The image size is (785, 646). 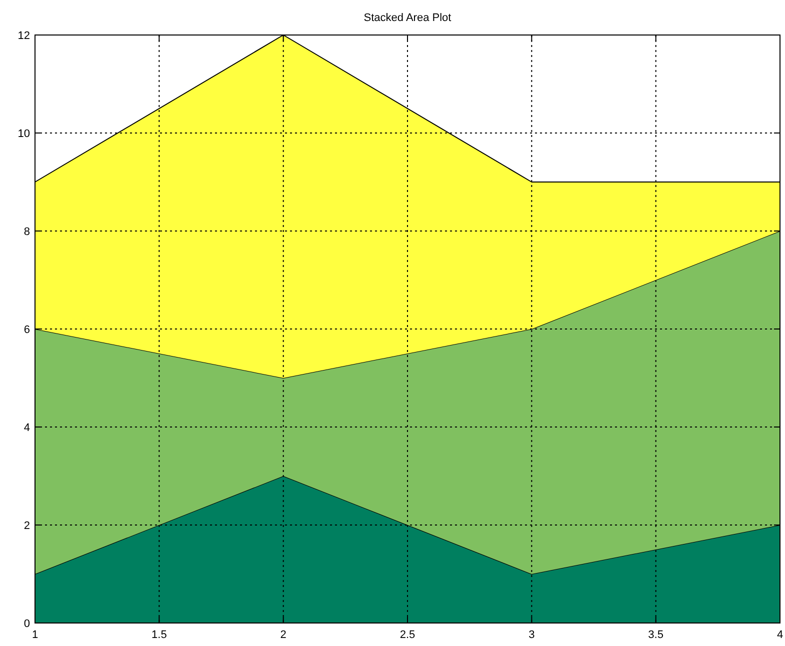 I want to click on x-tick-label: 3, so click(x=531, y=635).